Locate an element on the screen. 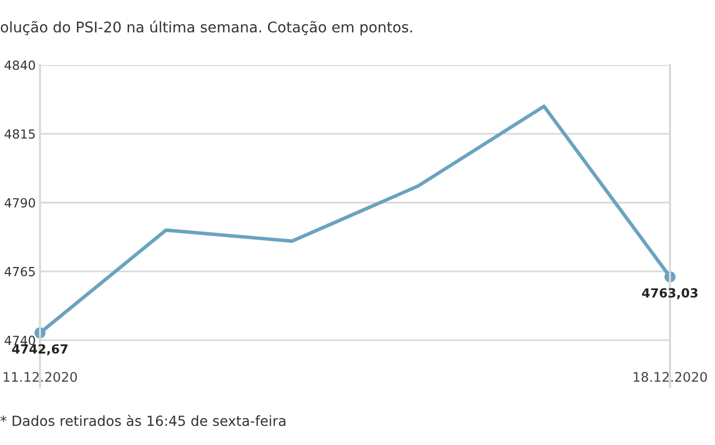 This screenshot has width=715, height=445. y-tick-label: 4740 is located at coordinates (20, 341).